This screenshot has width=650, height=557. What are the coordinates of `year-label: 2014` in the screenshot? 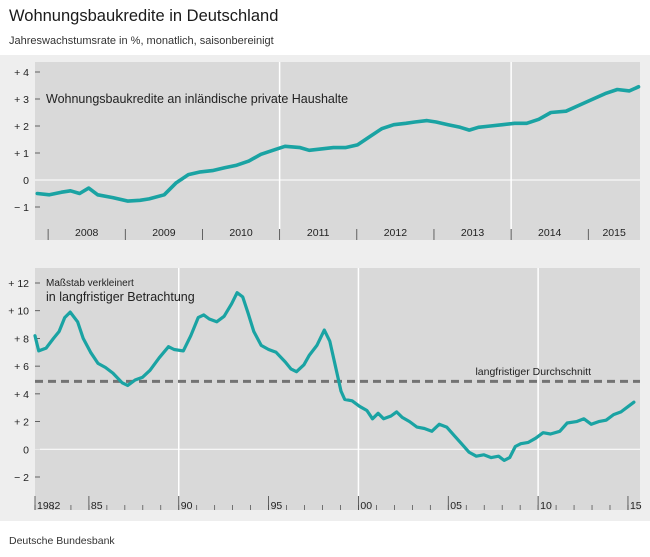 It's located at (550, 233).